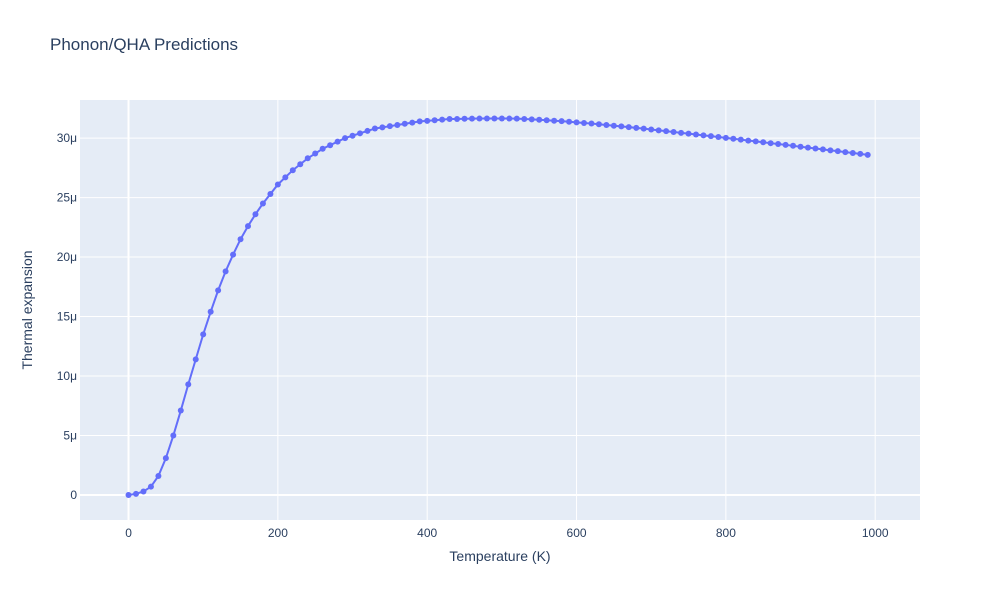 The image size is (1000, 600). I want to click on x-tick-label: 400, so click(427, 533).